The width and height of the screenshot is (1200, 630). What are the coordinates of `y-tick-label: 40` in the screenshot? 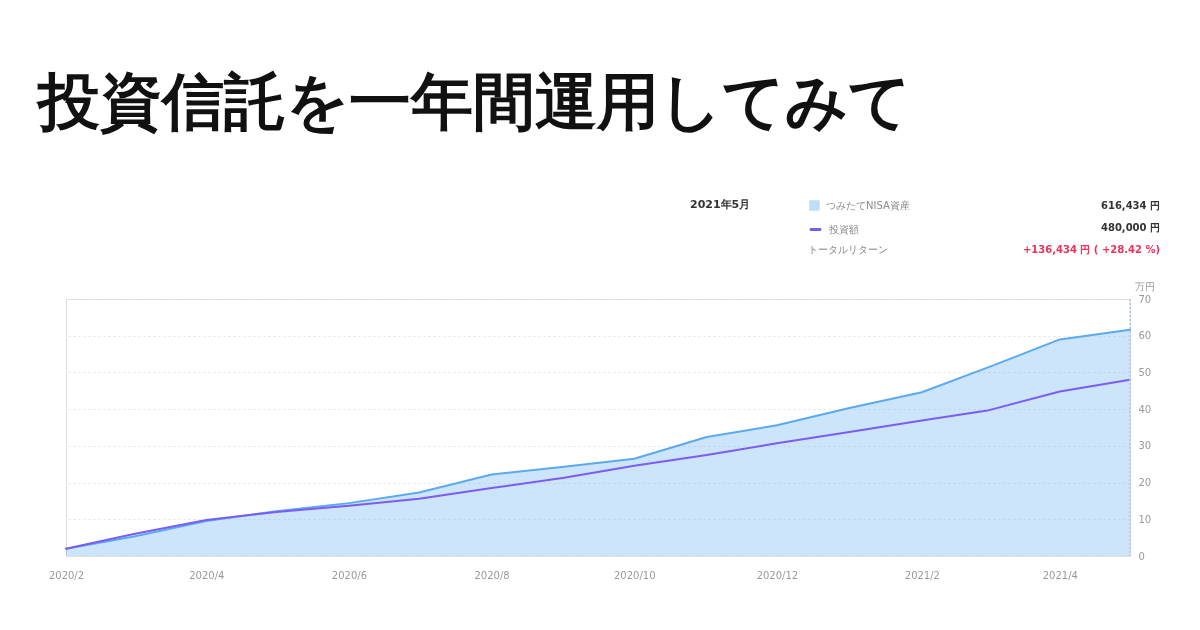 It's located at (1145, 409).